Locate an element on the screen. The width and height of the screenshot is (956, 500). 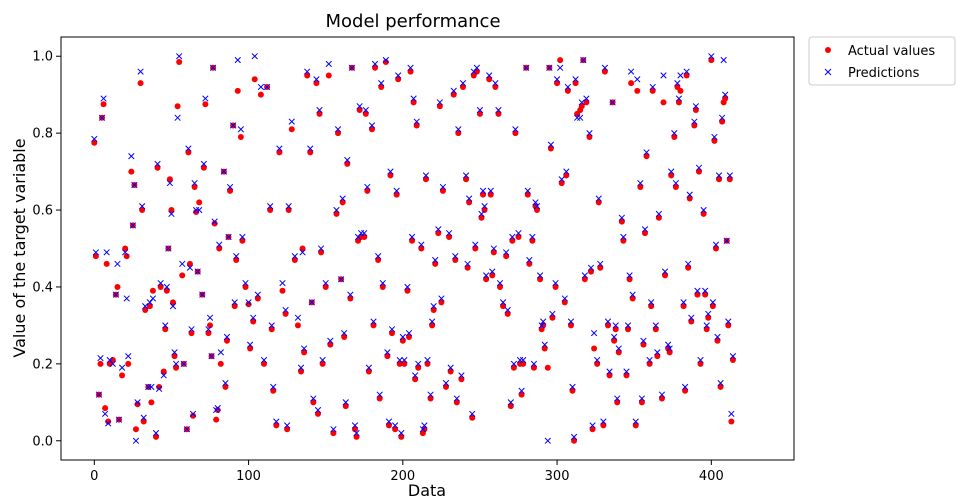
y-tick-label: 1.0 is located at coordinates (42, 57).